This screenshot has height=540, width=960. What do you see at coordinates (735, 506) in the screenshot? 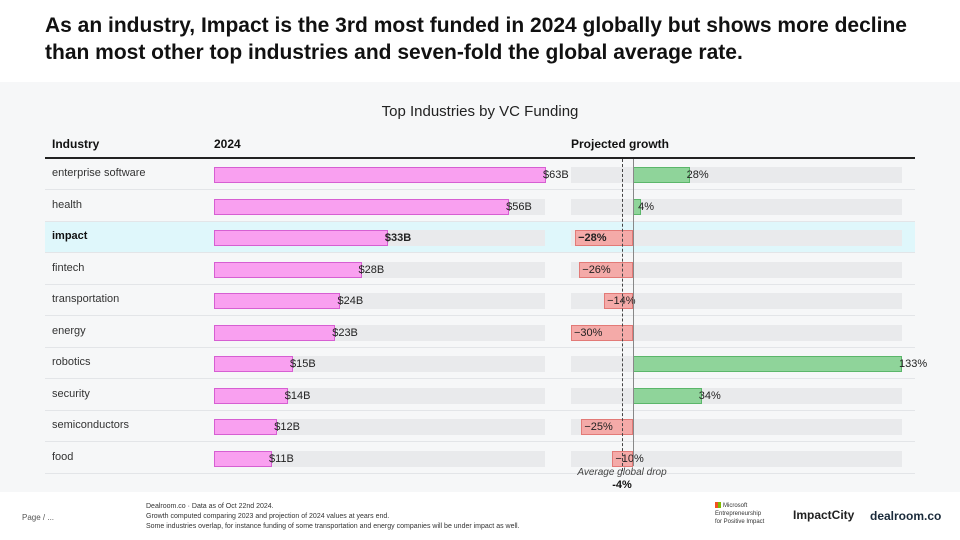
I see `microsoft-brand: Microsoft` at bounding box center [735, 506].